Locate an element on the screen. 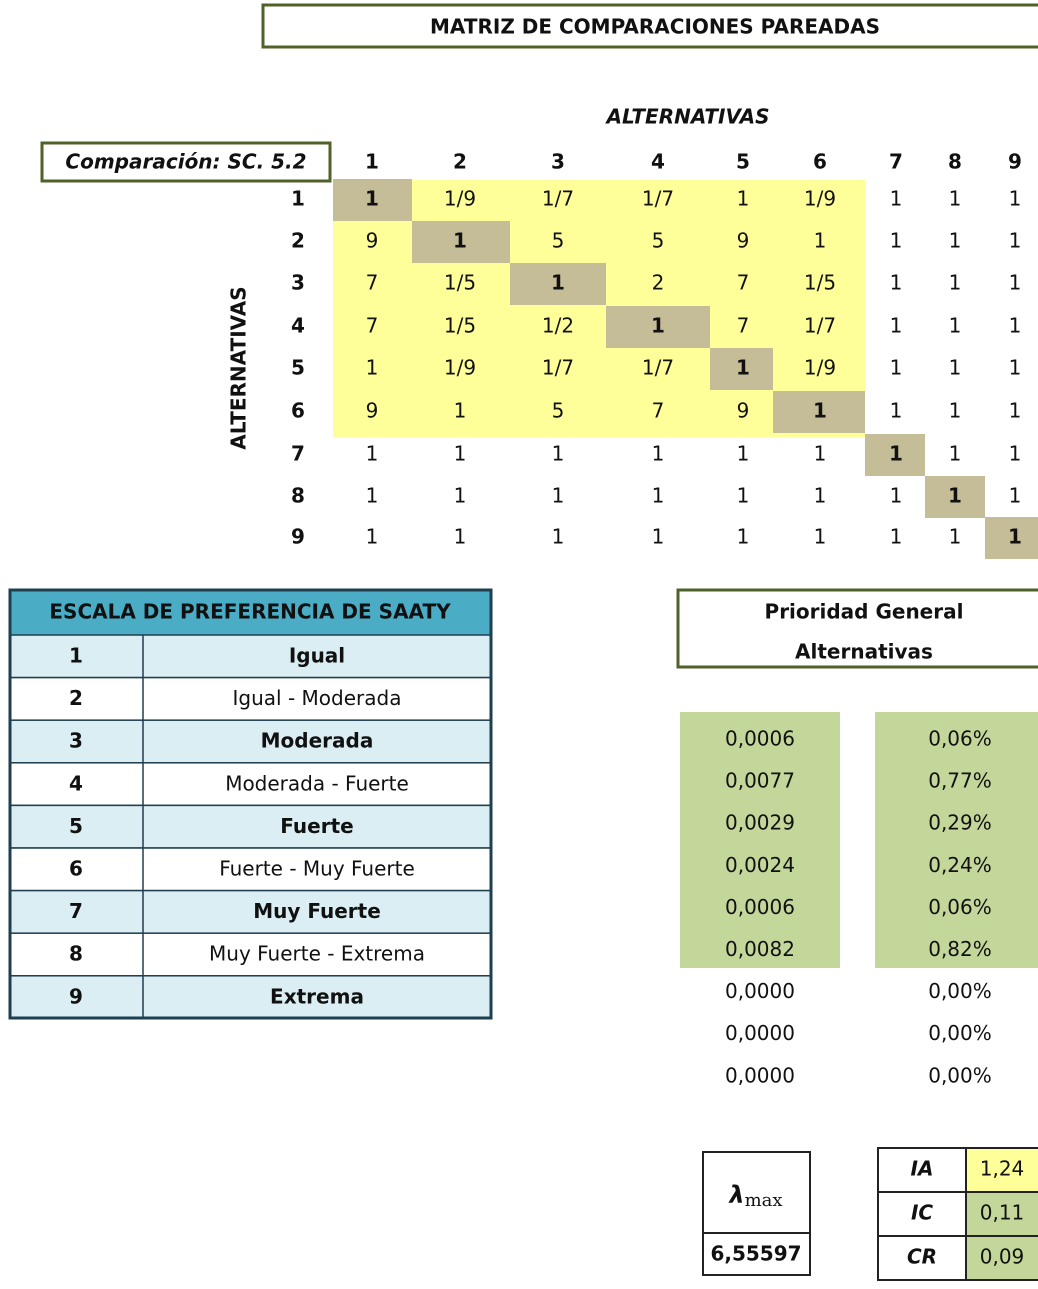 Image resolution: width=1038 pixels, height=1289 pixels. index-value: 0,09 is located at coordinates (1002, 1257).